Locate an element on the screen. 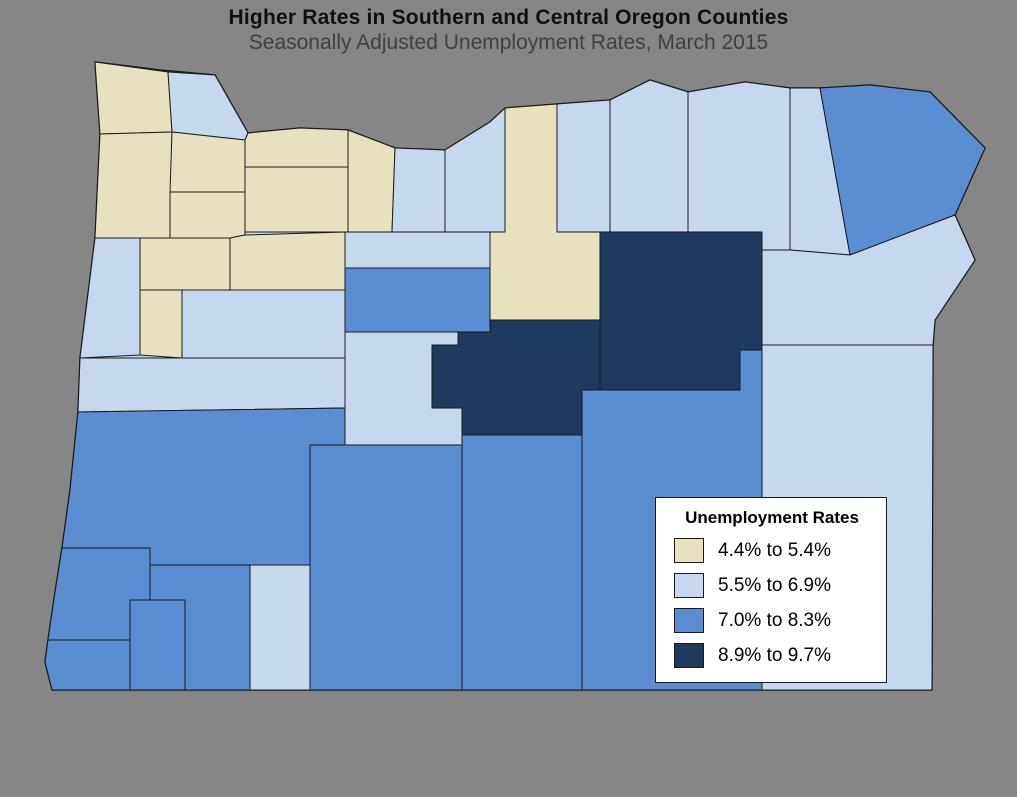 Image resolution: width=1017 pixels, height=797 pixels. legend-title: Unemployment Rates is located at coordinates (772, 517).